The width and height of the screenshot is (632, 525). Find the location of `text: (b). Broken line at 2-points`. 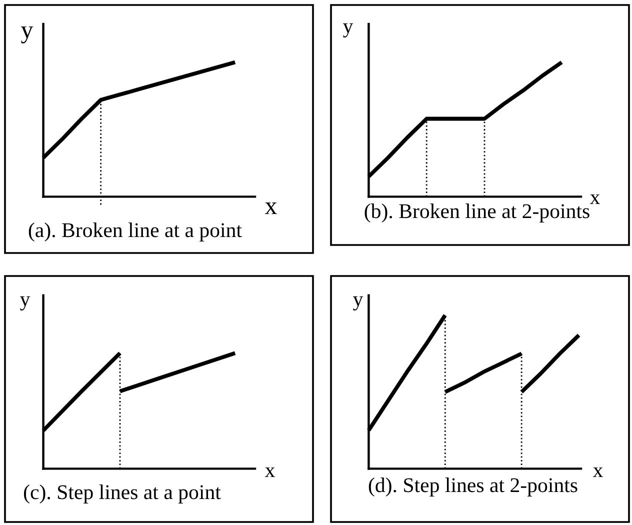

text: (b). Broken line at 2-points is located at coordinates (477, 213).